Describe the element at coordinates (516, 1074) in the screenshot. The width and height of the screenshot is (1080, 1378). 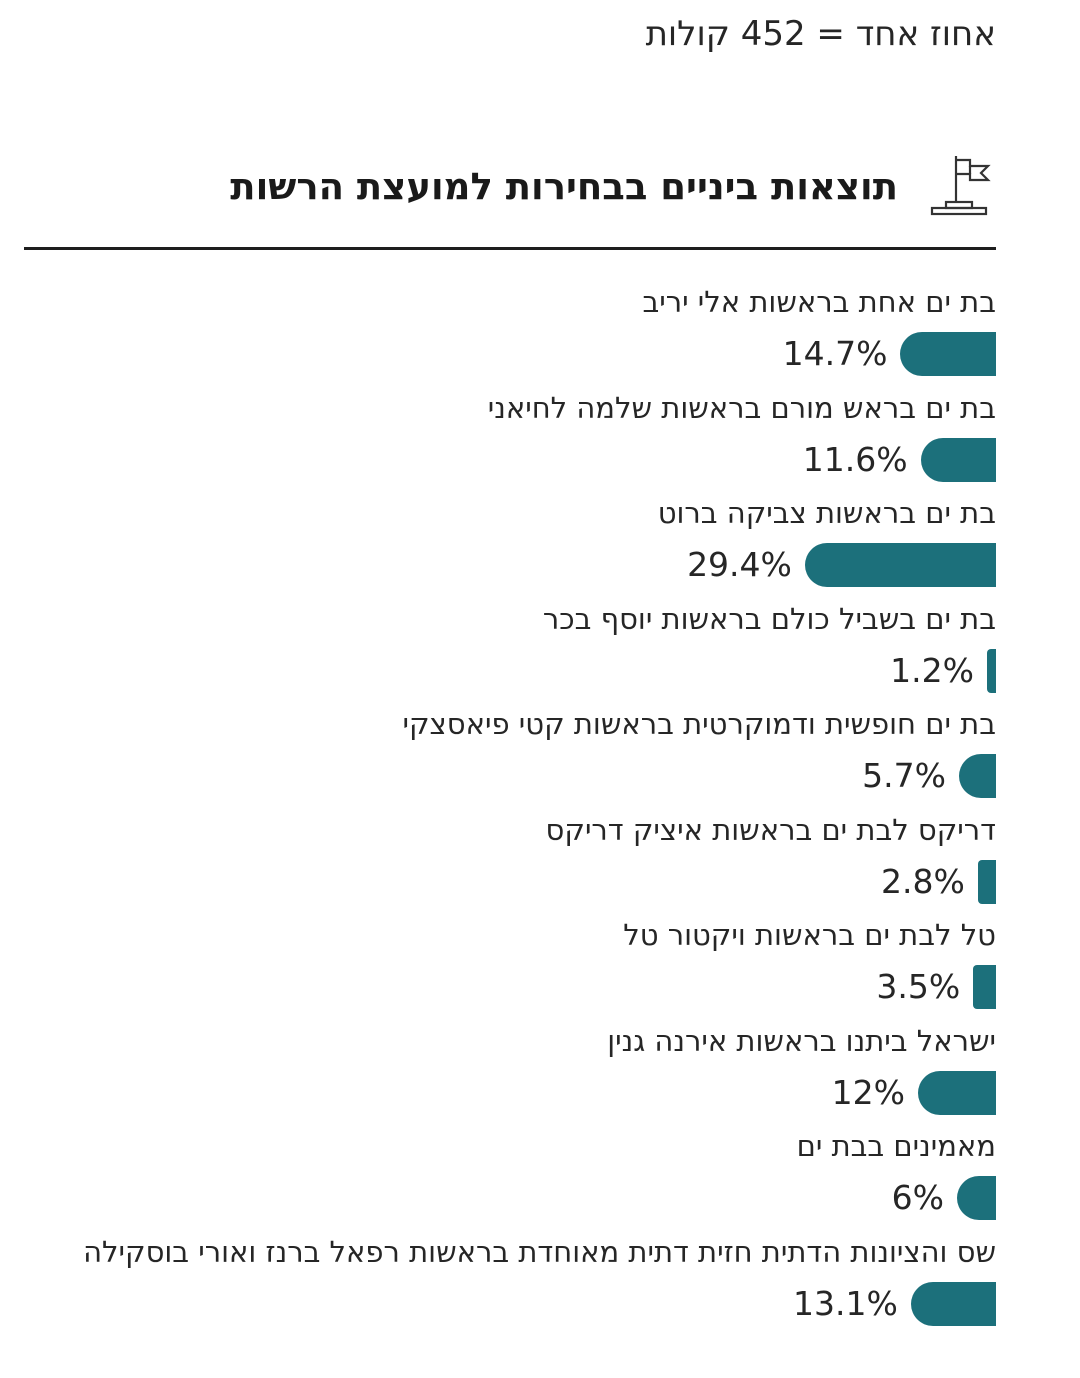
I see `chart-row: ישראל ביתנו בראשות אירנה גנין 12%` at that location.